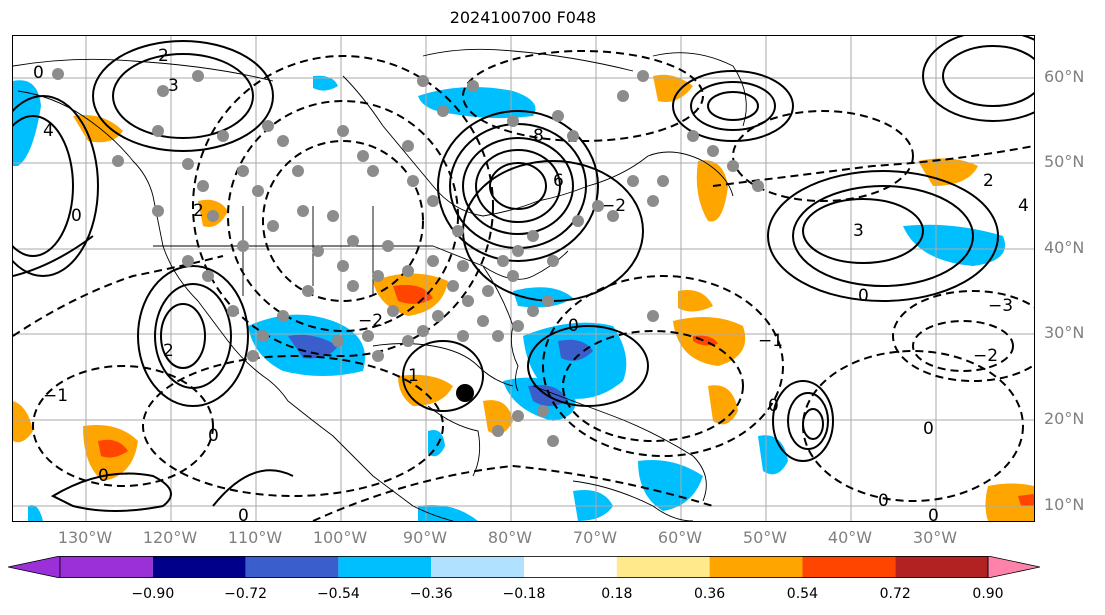 This screenshot has width=1105, height=615. I want to click on colorbar-tick-label: 0.54, so click(802, 594).